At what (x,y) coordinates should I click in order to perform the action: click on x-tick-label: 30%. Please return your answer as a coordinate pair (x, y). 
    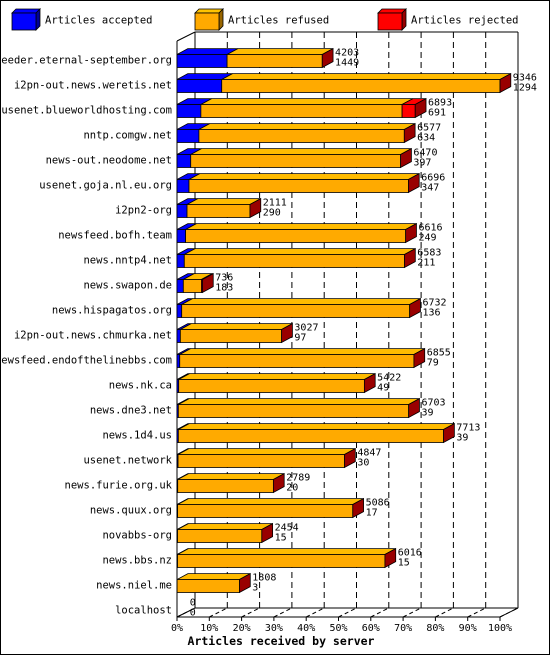
    Looking at the image, I should click on (274, 628).